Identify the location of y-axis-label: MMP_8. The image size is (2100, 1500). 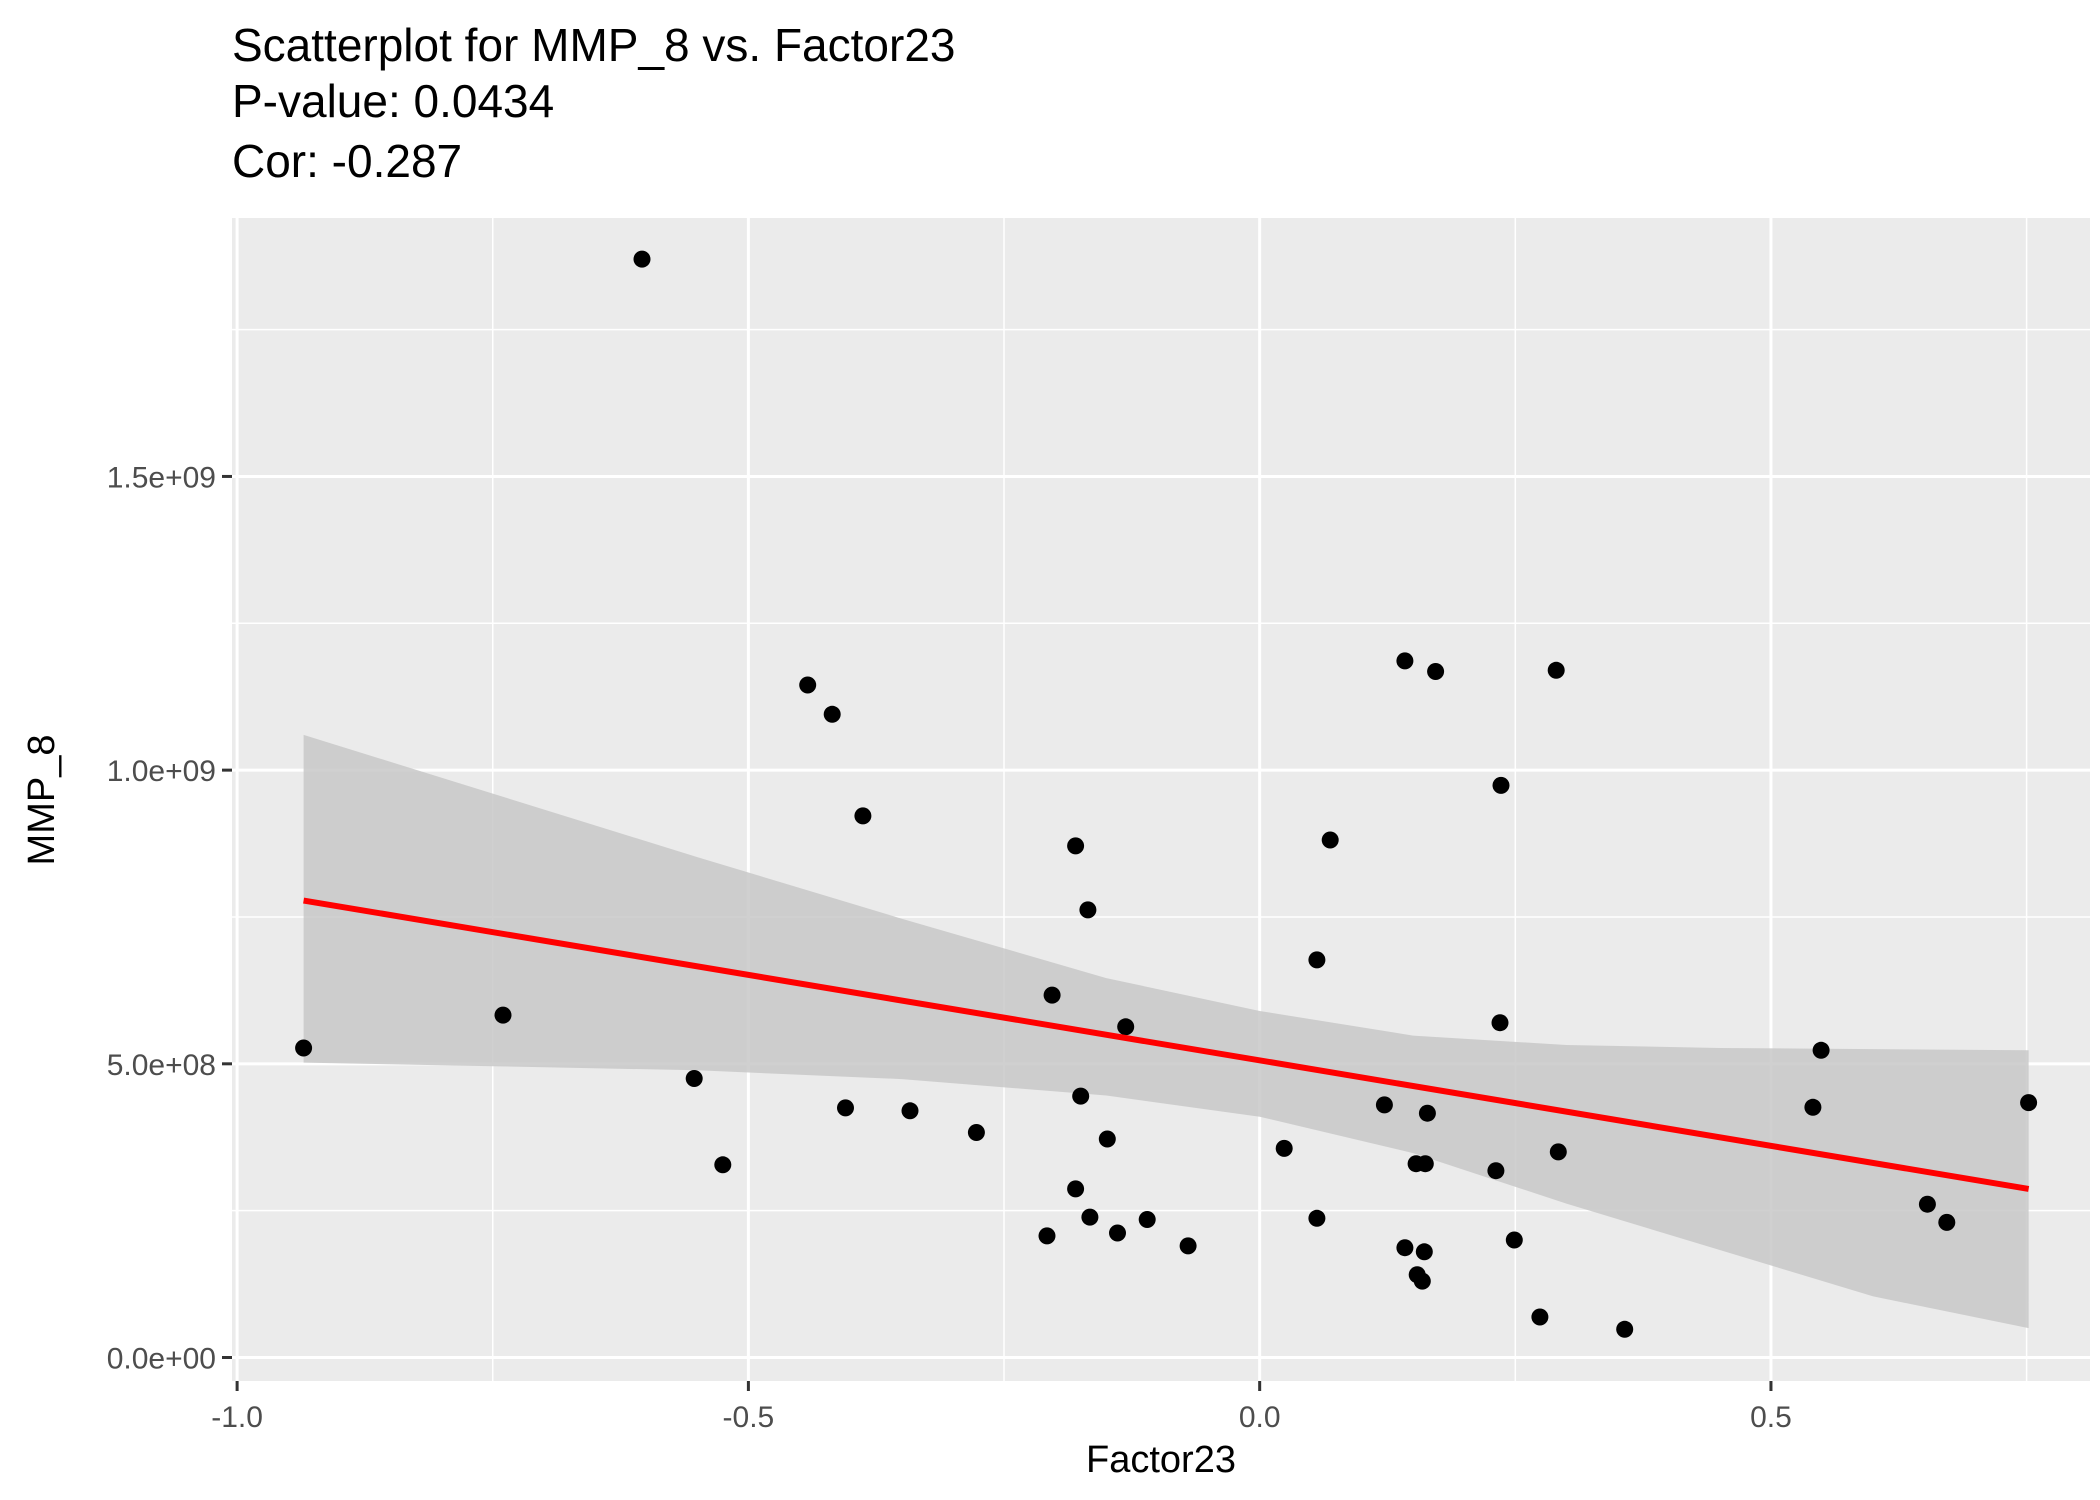
(42, 800).